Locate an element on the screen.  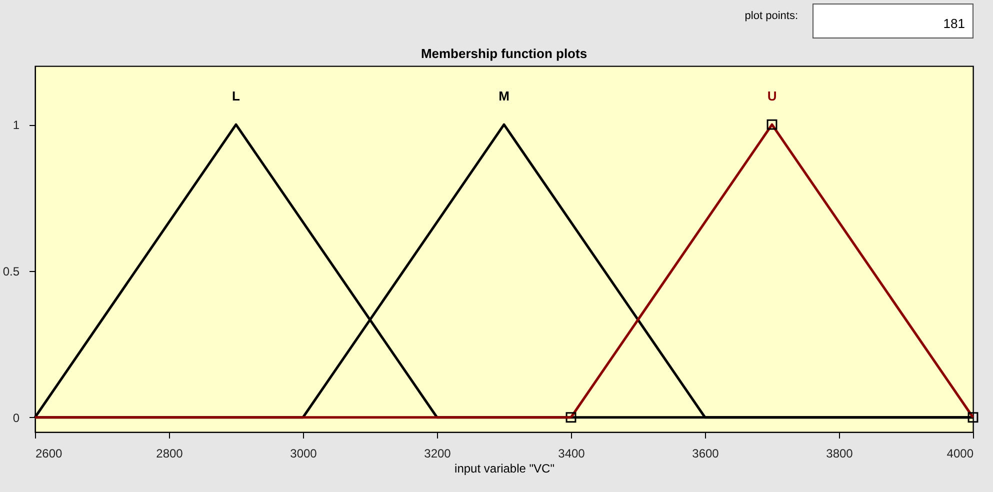
x-tick-label: 2800 is located at coordinates (170, 453).